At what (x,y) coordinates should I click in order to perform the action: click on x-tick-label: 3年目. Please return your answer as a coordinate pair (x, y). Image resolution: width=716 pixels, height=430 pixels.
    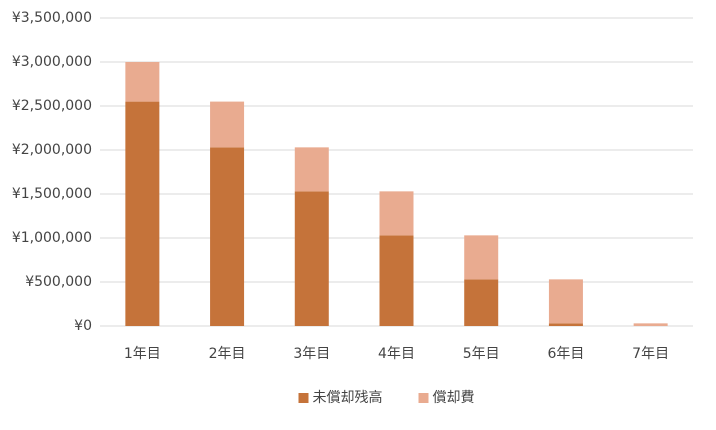
    Looking at the image, I should click on (311, 354).